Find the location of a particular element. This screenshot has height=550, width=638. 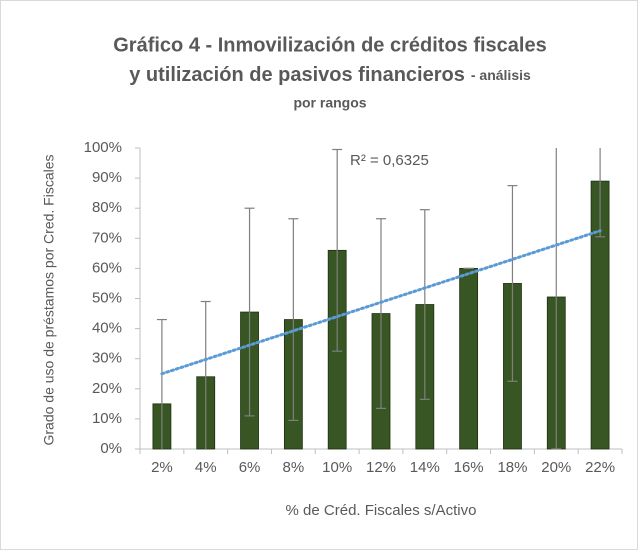

y-tick-label: 50% is located at coordinates (107, 297).